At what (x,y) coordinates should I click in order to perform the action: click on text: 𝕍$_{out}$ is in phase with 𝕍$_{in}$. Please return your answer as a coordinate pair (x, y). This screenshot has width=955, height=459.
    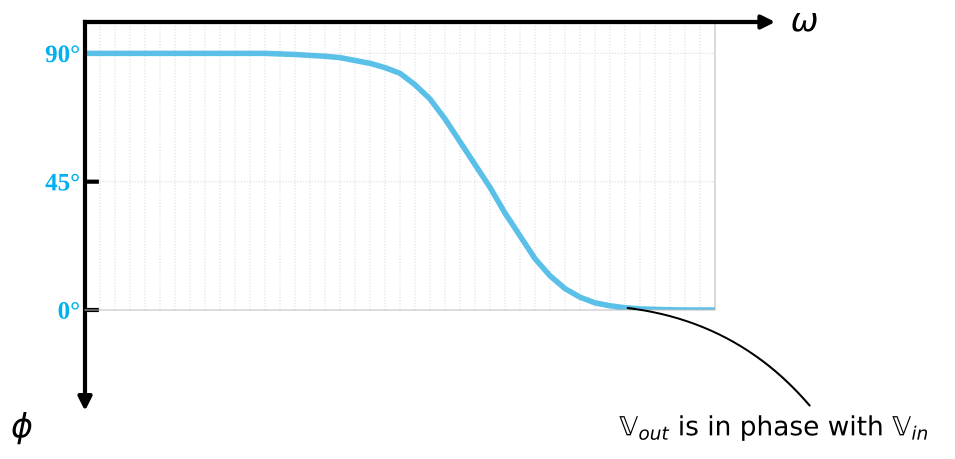
    Looking at the image, I should click on (773, 428).